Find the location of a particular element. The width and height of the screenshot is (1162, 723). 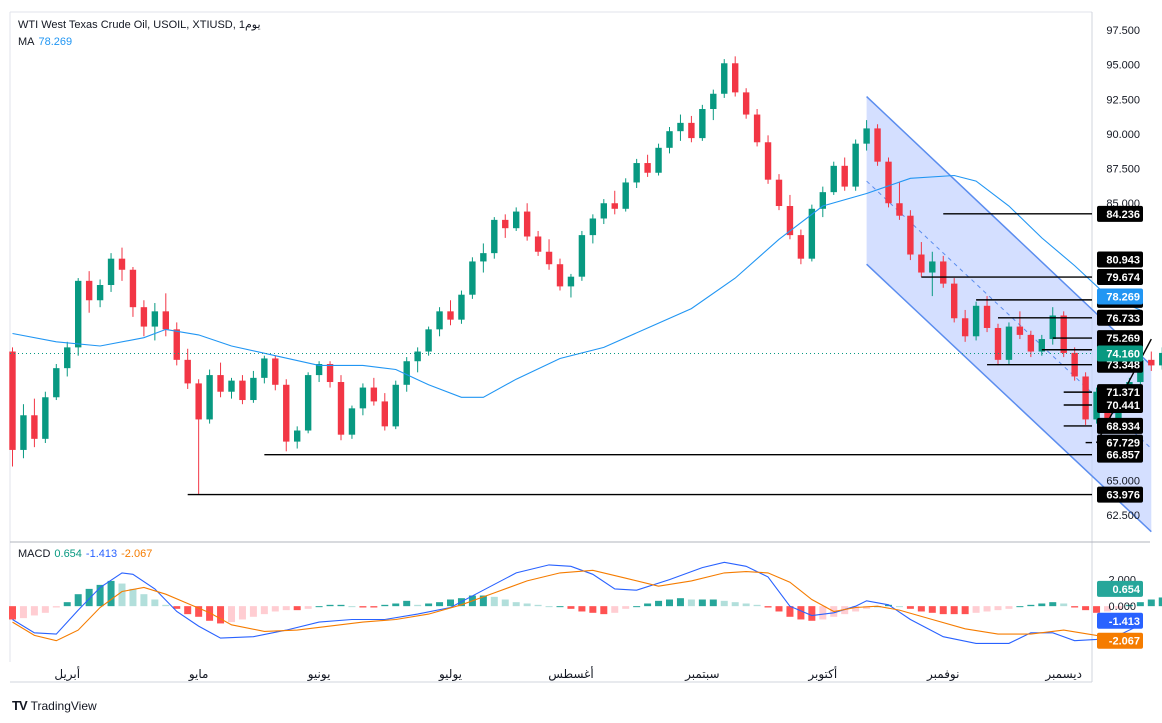

ma-price-tag: 78.269 is located at coordinates (1120, 296).